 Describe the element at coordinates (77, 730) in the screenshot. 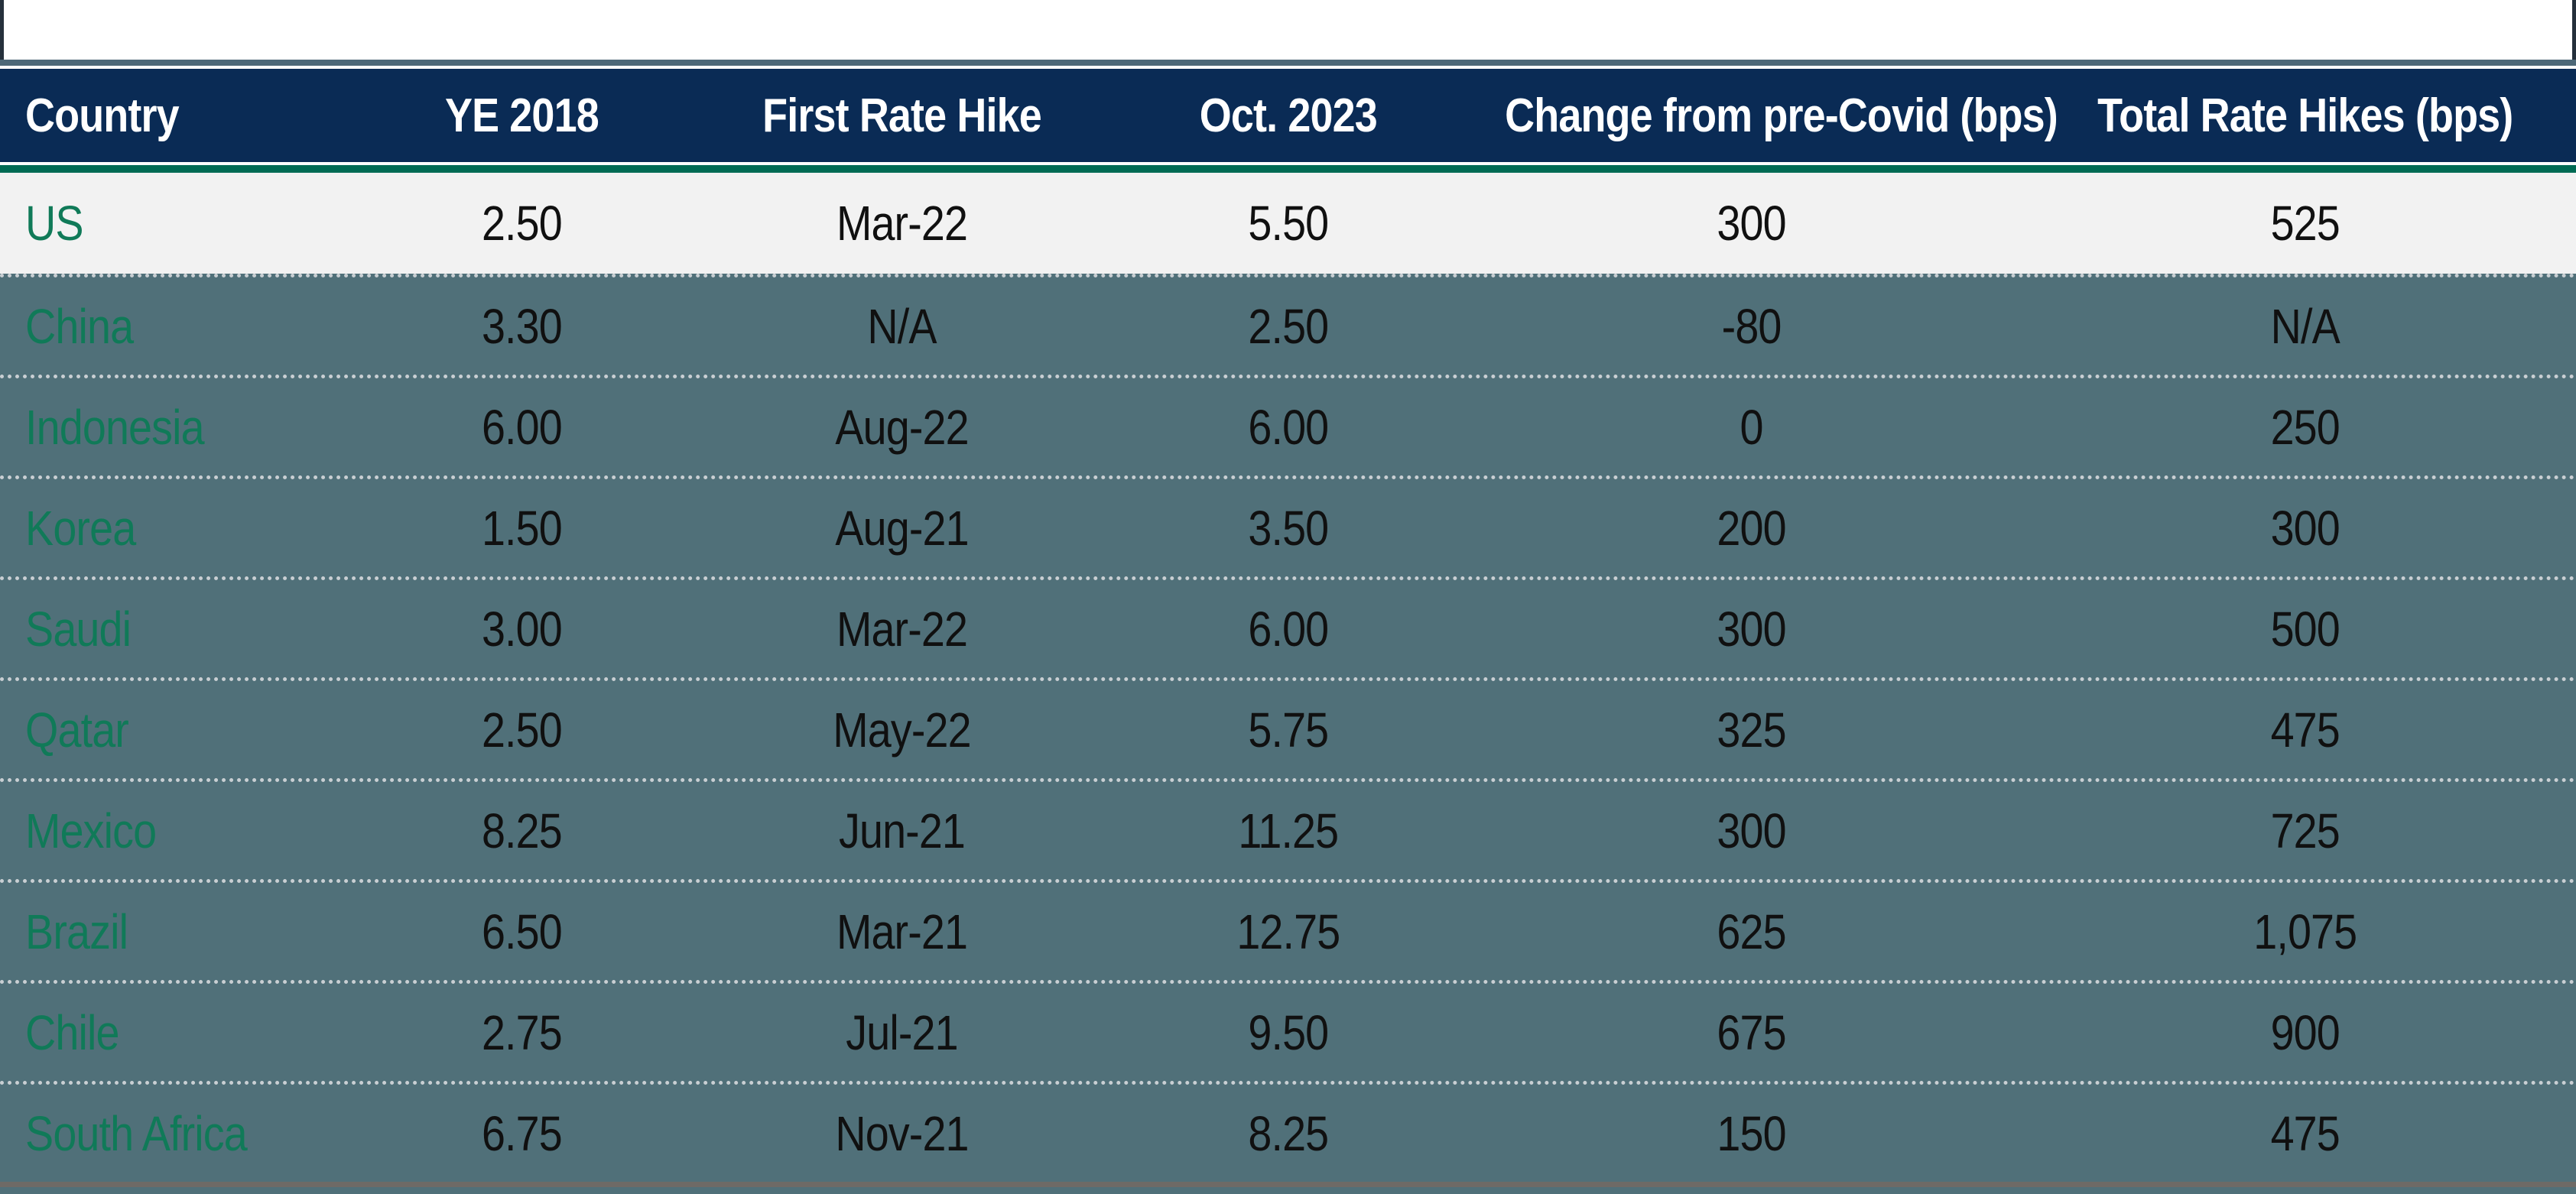

I see `country-cell: Qatar` at that location.